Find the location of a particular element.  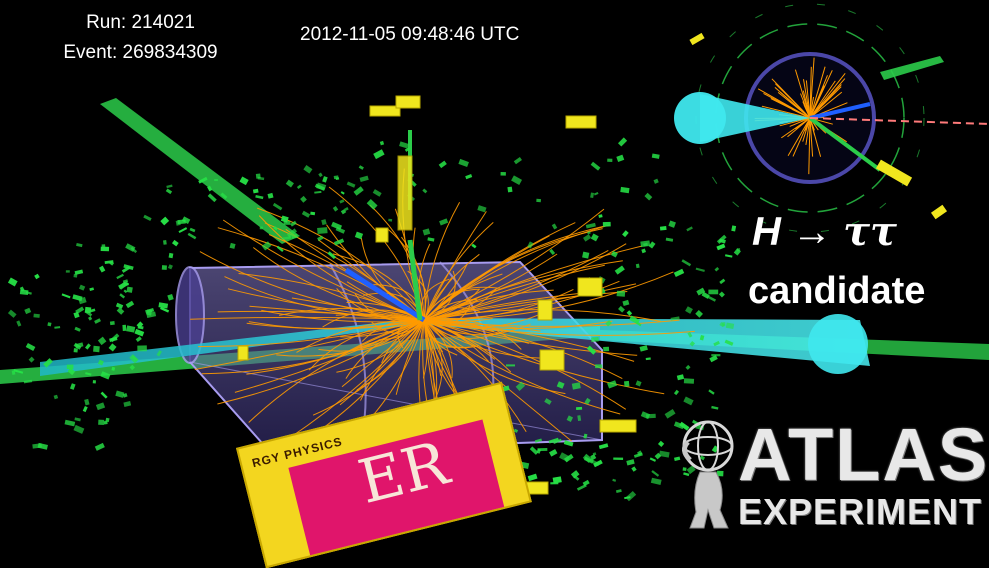

tau-jet-cone-main is located at coordinates (455, 347).